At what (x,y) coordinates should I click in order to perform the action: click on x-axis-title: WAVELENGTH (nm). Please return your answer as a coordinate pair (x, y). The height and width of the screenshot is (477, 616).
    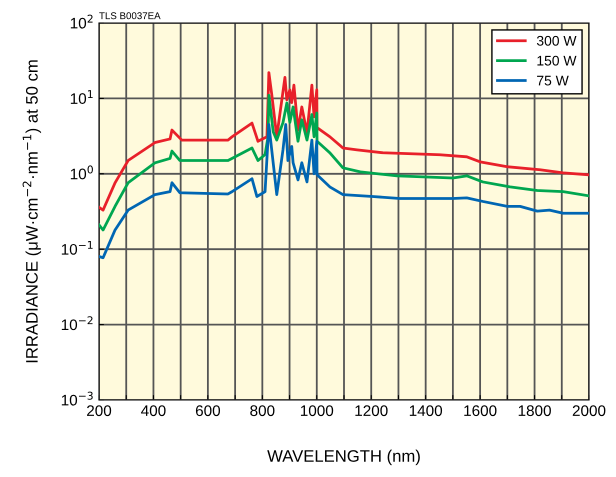
    Looking at the image, I should click on (343, 458).